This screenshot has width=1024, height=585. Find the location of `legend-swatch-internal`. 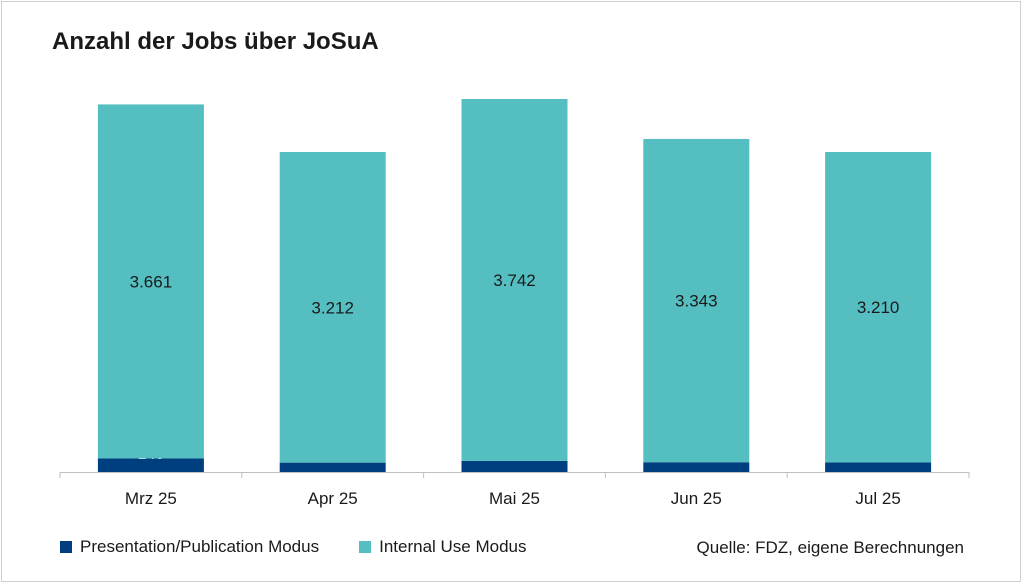

legend-swatch-internal is located at coordinates (365, 547).